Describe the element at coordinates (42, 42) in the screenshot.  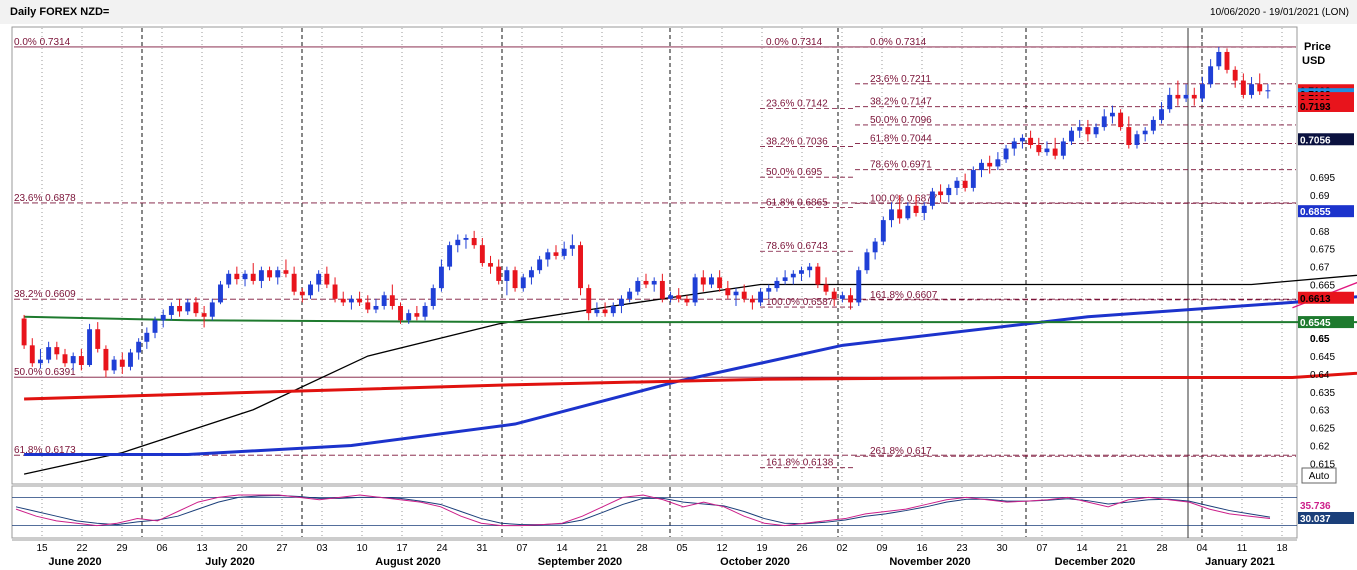
I see `fib-label: 0.0% 0.7314` at that location.